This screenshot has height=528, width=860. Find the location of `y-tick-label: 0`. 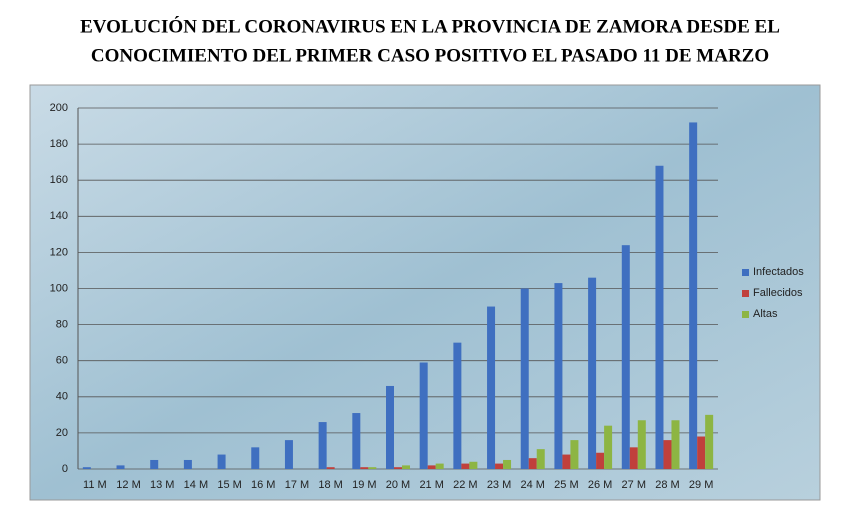

y-tick-label: 0 is located at coordinates (65, 469).